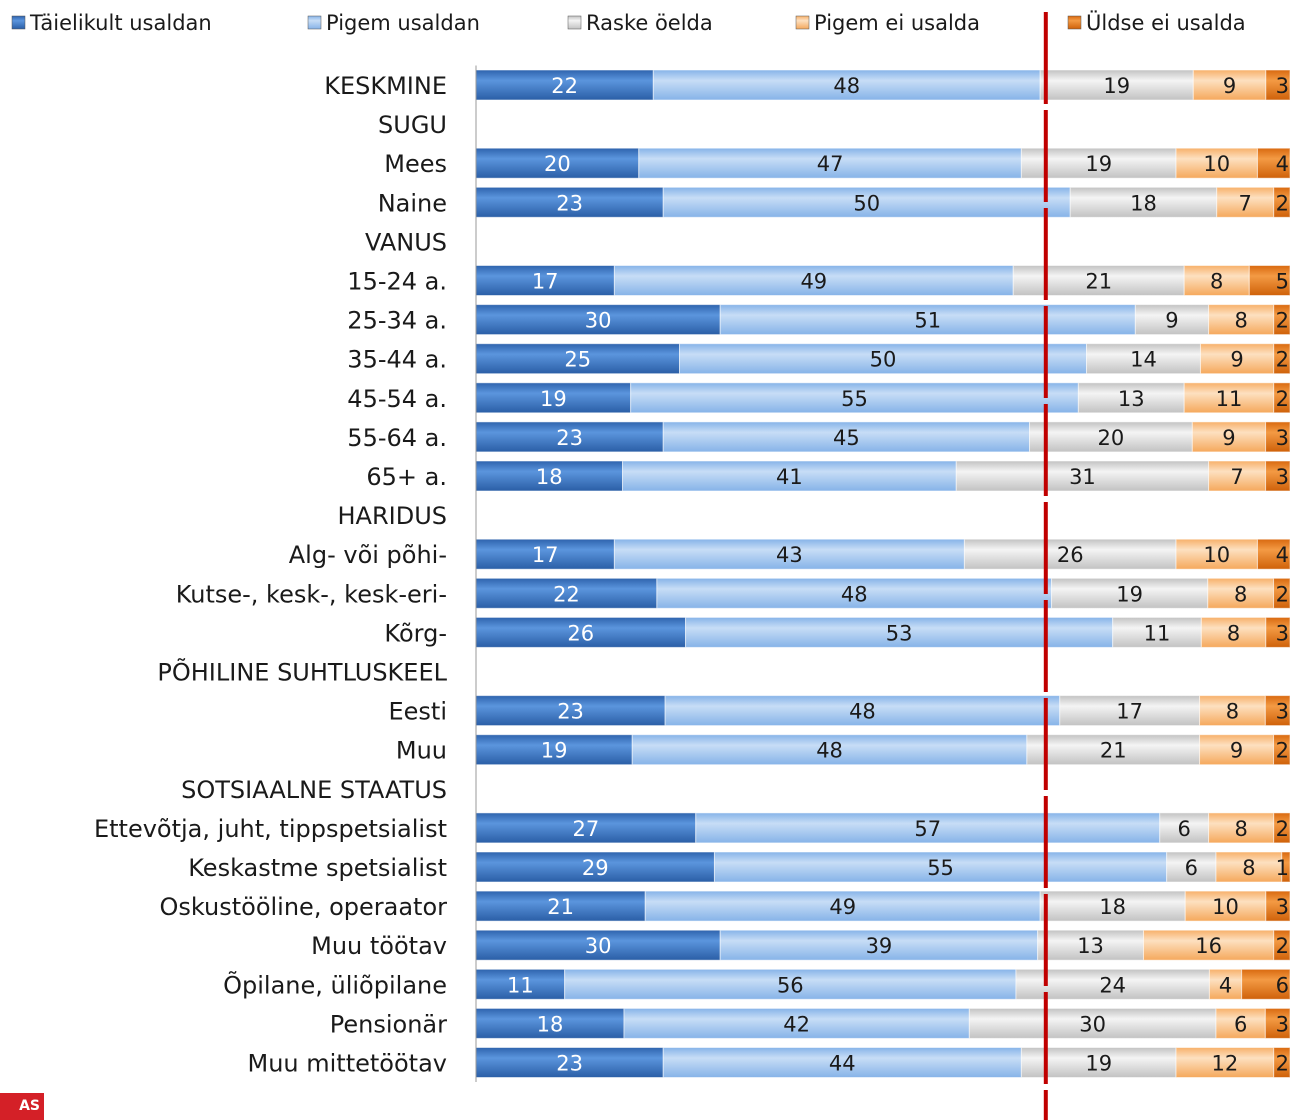  What do you see at coordinates (379, 946) in the screenshot?
I see `category-label: Muu töötav` at bounding box center [379, 946].